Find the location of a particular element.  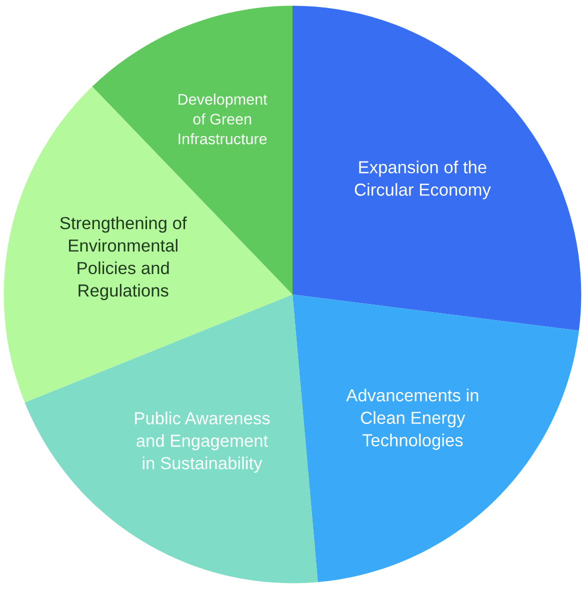

slice-label: Public Awareness and Engagement in Sustainability is located at coordinates (202, 442).